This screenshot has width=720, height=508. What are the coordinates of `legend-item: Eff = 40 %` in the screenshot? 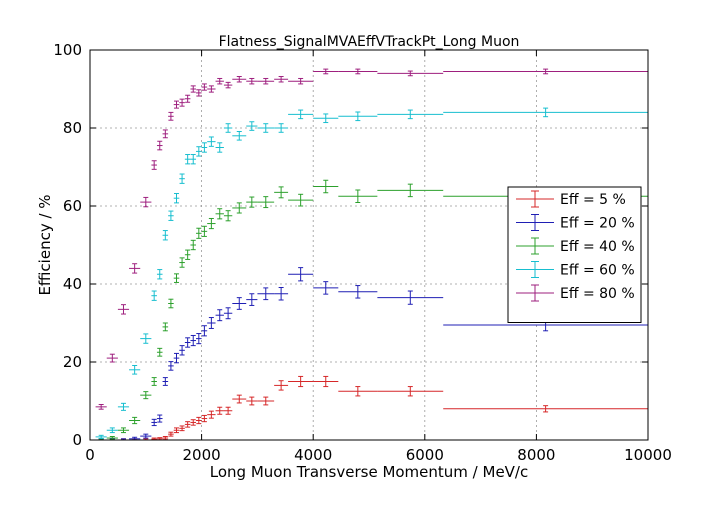 It's located at (575, 246).